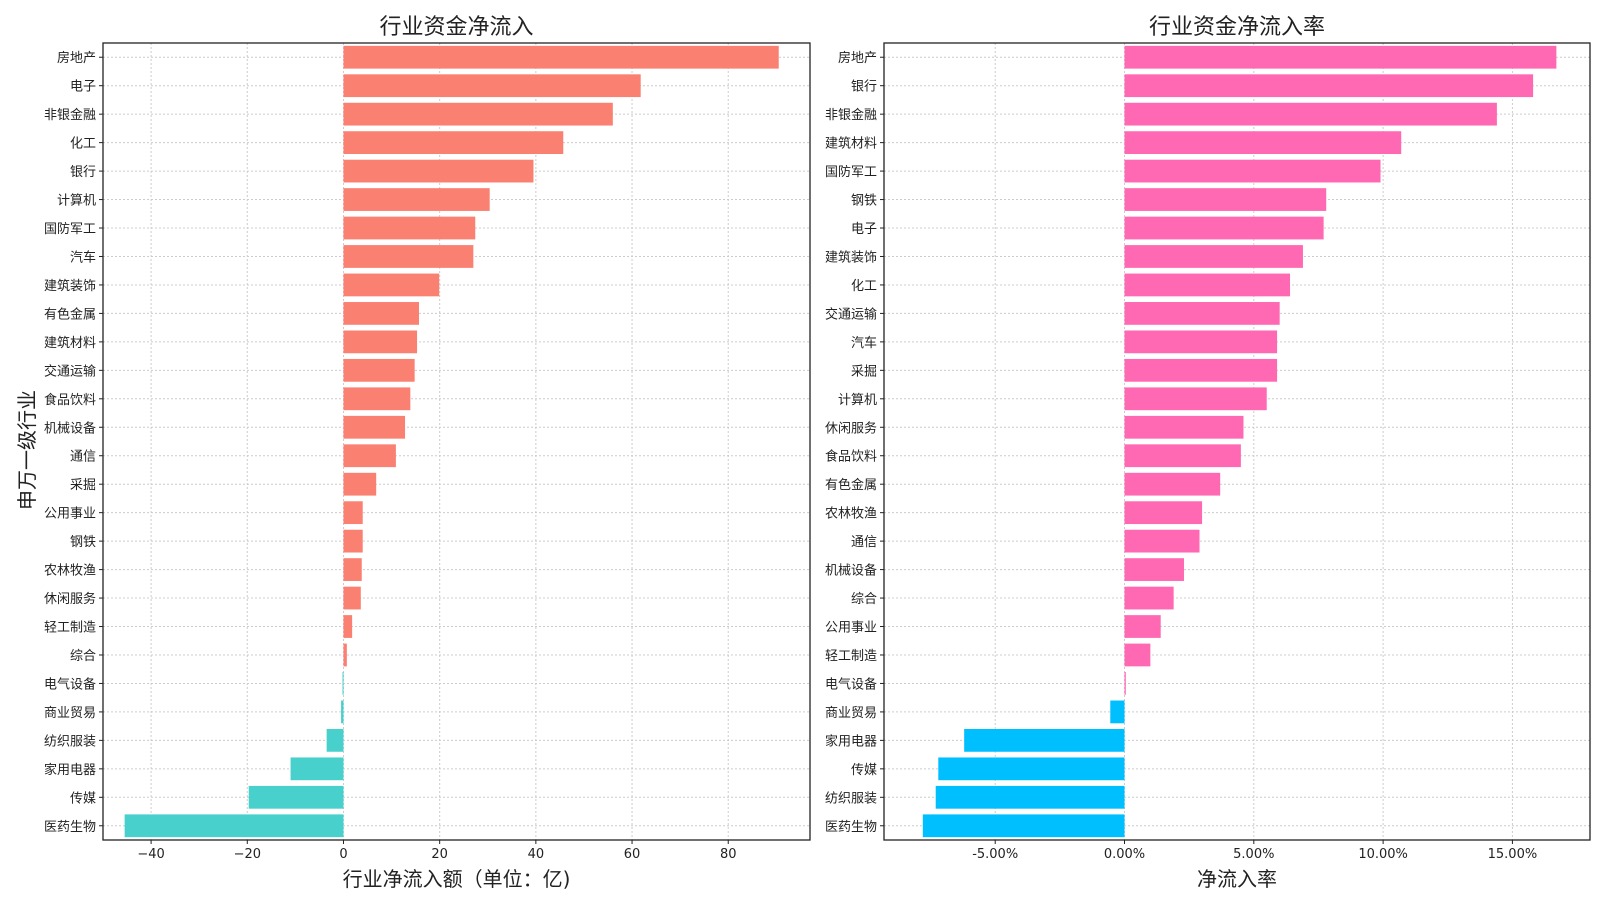 The image size is (1600, 900). Describe the element at coordinates (70, 713) in the screenshot. I see `category-label: 商业贸易` at that location.